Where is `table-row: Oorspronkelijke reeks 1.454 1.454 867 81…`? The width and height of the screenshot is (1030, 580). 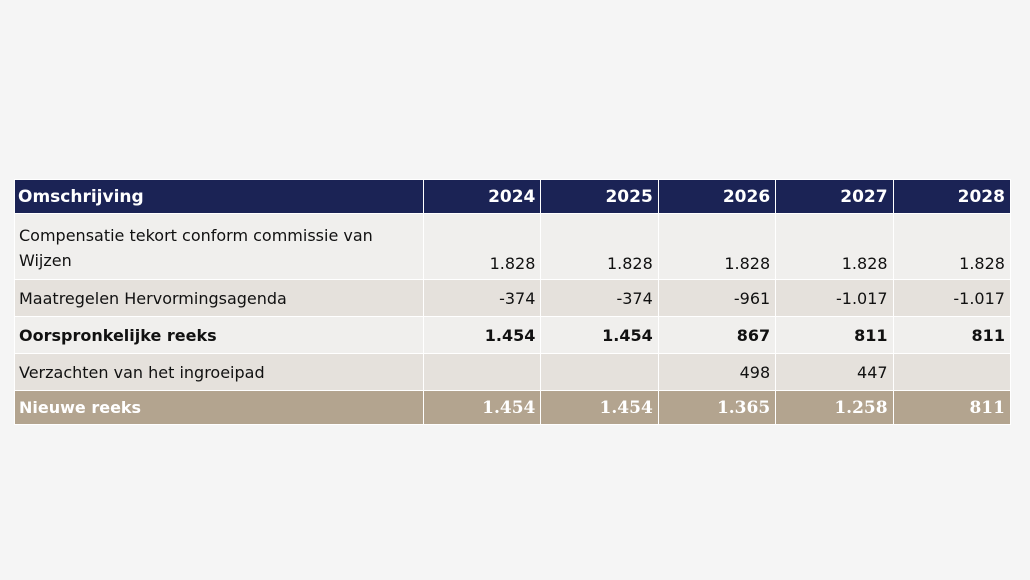 table-row: Oorspronkelijke reeks 1.454 1.454 867 81… is located at coordinates (512, 335).